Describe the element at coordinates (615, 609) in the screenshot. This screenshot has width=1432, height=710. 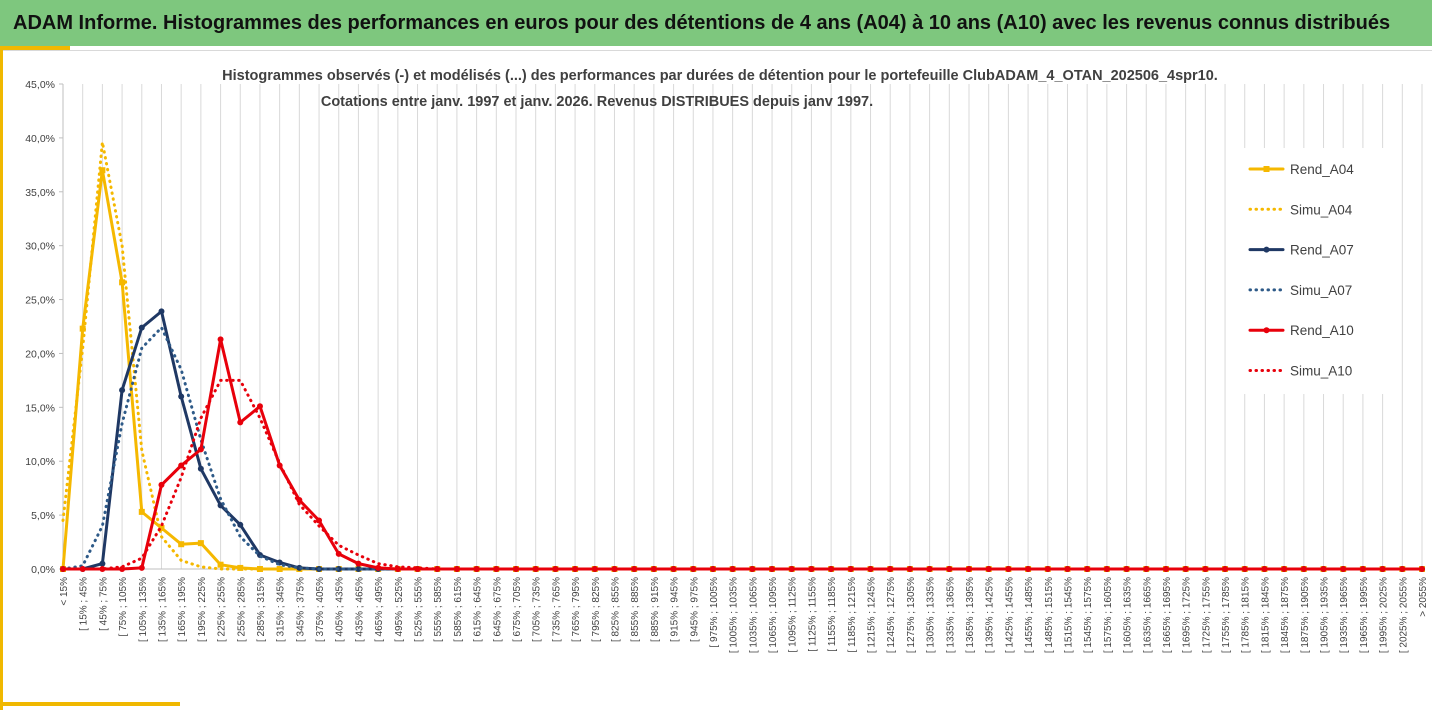
I see `x-tick-label: [ 825% ; 855%` at that location.